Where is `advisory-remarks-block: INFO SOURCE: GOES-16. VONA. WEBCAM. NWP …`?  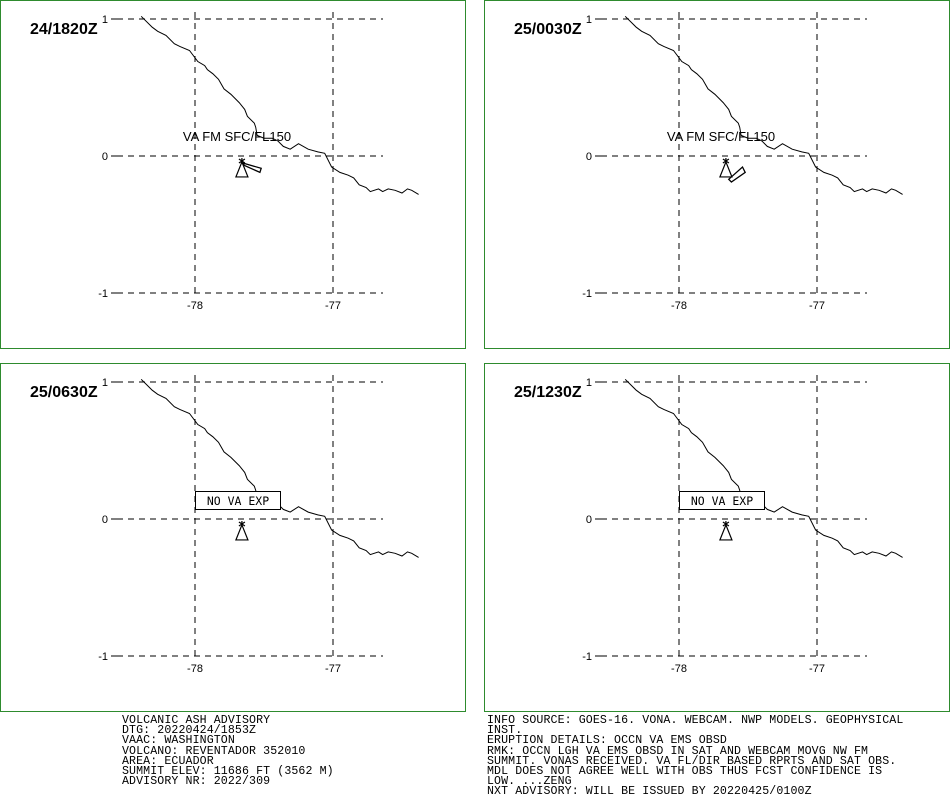
advisory-remarks-block: INFO SOURCE: GOES-16. VONA. WEBCAM. NWP … is located at coordinates (714, 756).